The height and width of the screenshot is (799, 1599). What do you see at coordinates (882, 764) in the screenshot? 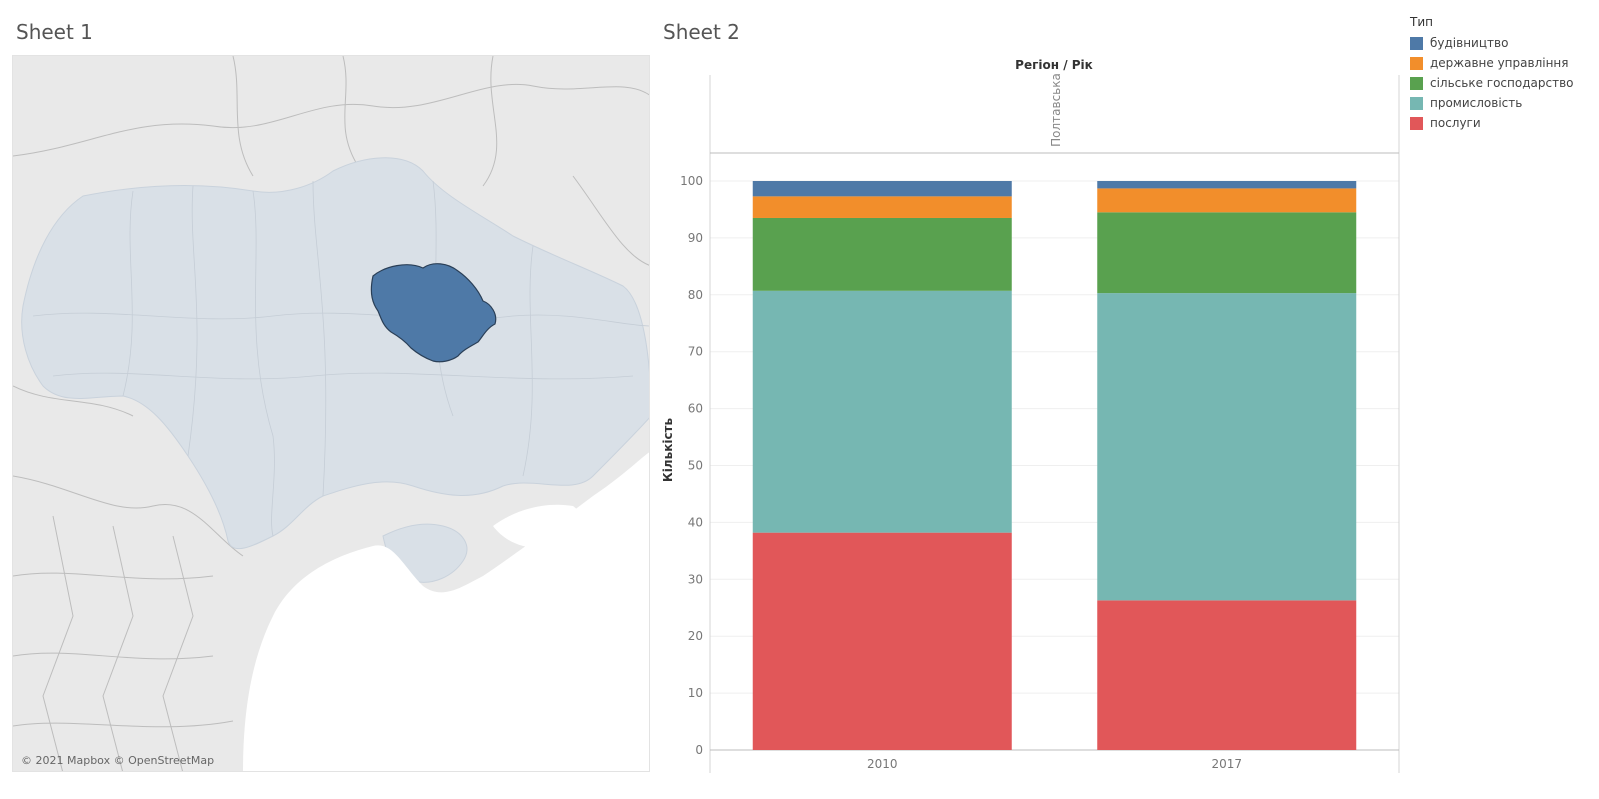
I see `x-tick-label: 2010` at bounding box center [882, 764].